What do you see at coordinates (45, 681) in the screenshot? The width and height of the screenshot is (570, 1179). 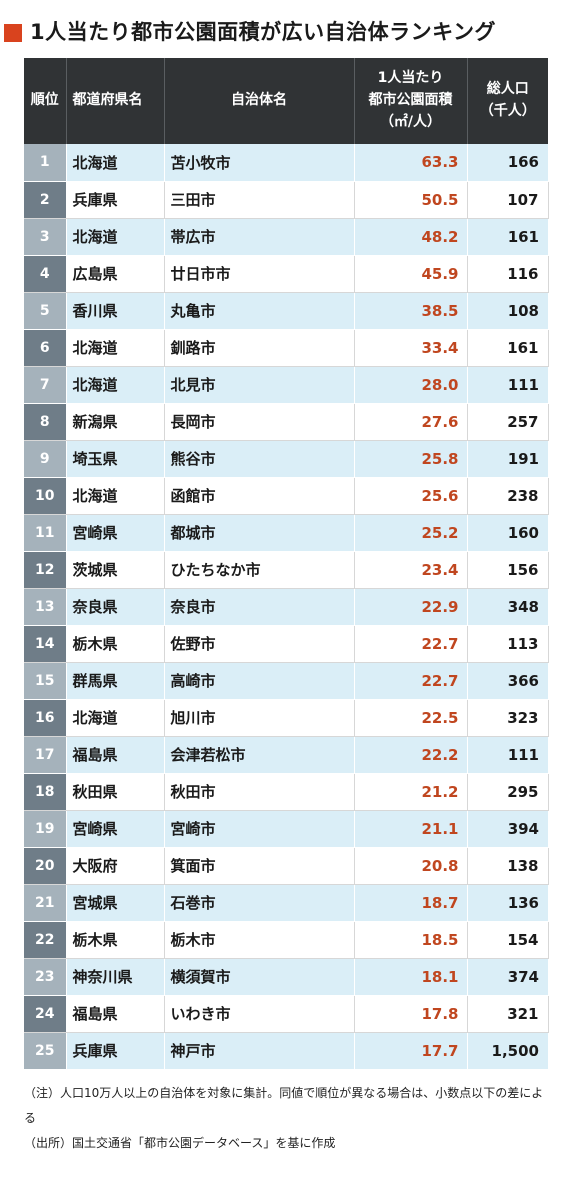 I see `rank-cell: 15` at bounding box center [45, 681].